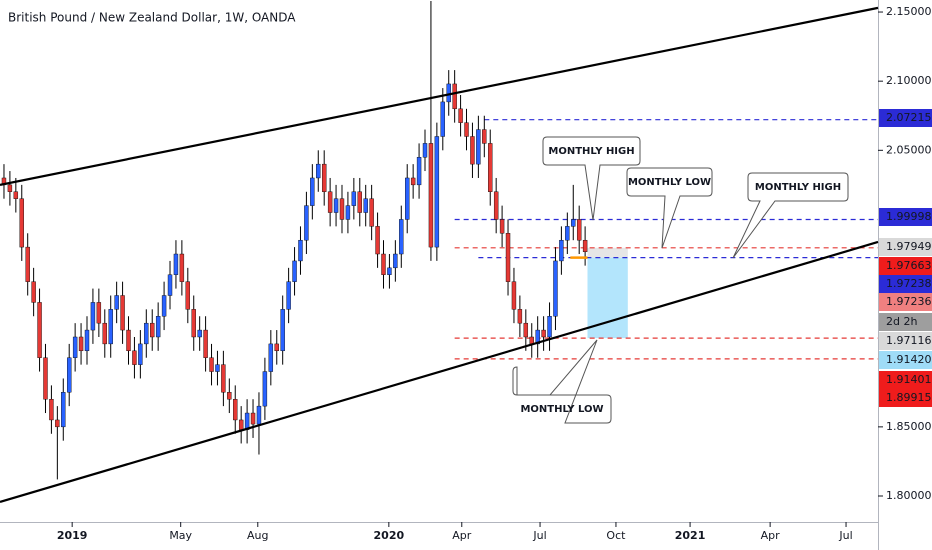 This screenshot has width=932, height=550. What do you see at coordinates (798, 187) in the screenshot?
I see `callout-text: MONTHLY HIGH` at bounding box center [798, 187].